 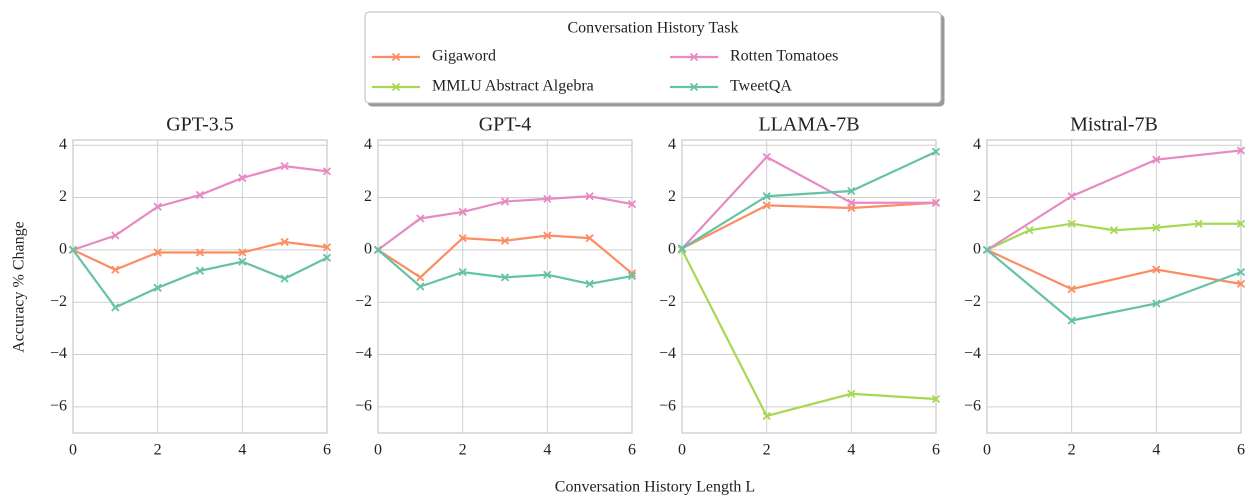 What do you see at coordinates (464, 56) in the screenshot?
I see `legend-label: Gigaword` at bounding box center [464, 56].